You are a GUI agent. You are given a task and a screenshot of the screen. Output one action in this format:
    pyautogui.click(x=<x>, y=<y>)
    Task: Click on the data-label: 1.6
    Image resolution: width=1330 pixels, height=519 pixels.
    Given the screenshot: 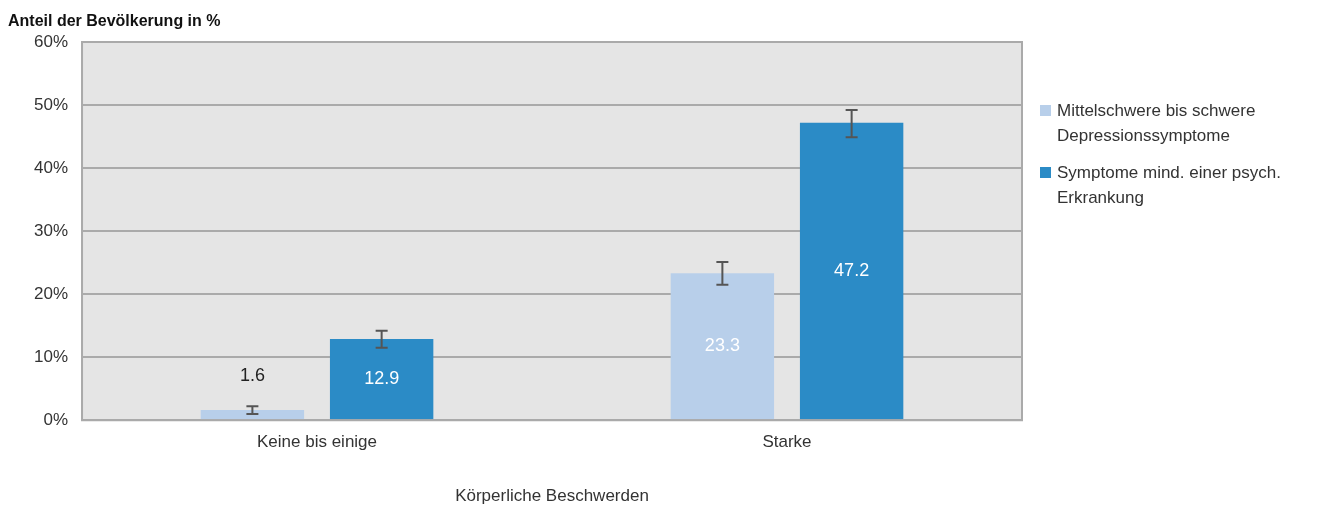 What is the action you would take?
    pyautogui.click(x=252, y=375)
    